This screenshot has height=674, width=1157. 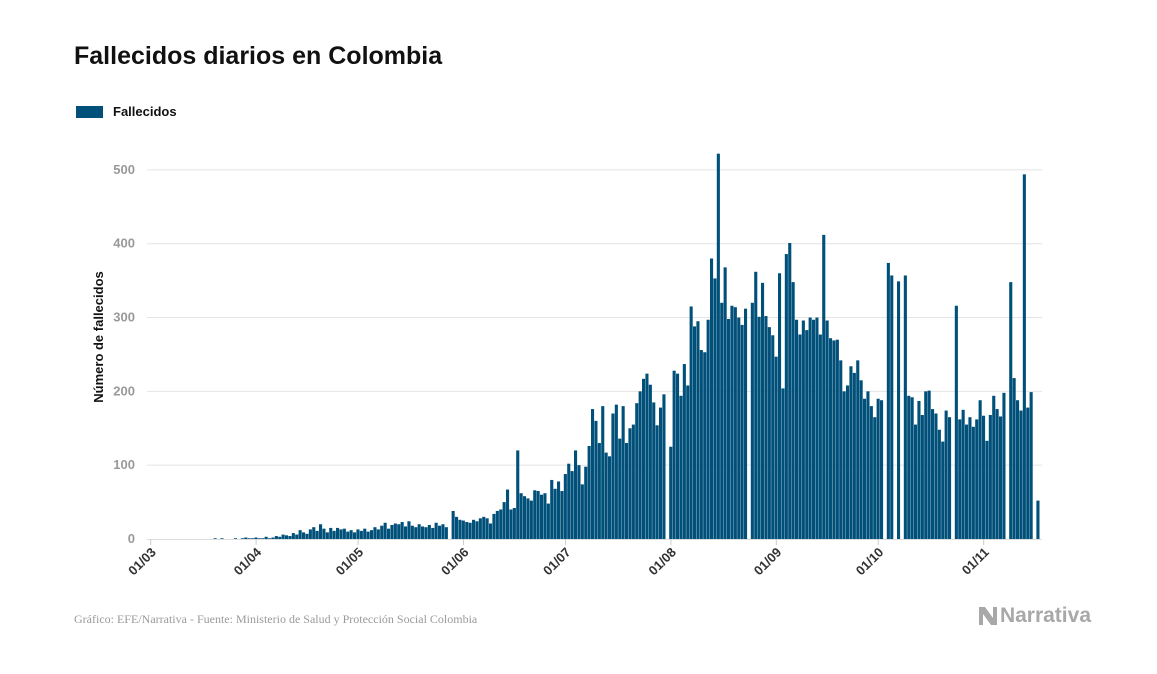 What do you see at coordinates (768, 562) in the screenshot?
I see `x-tick-label: 01/09` at bounding box center [768, 562].